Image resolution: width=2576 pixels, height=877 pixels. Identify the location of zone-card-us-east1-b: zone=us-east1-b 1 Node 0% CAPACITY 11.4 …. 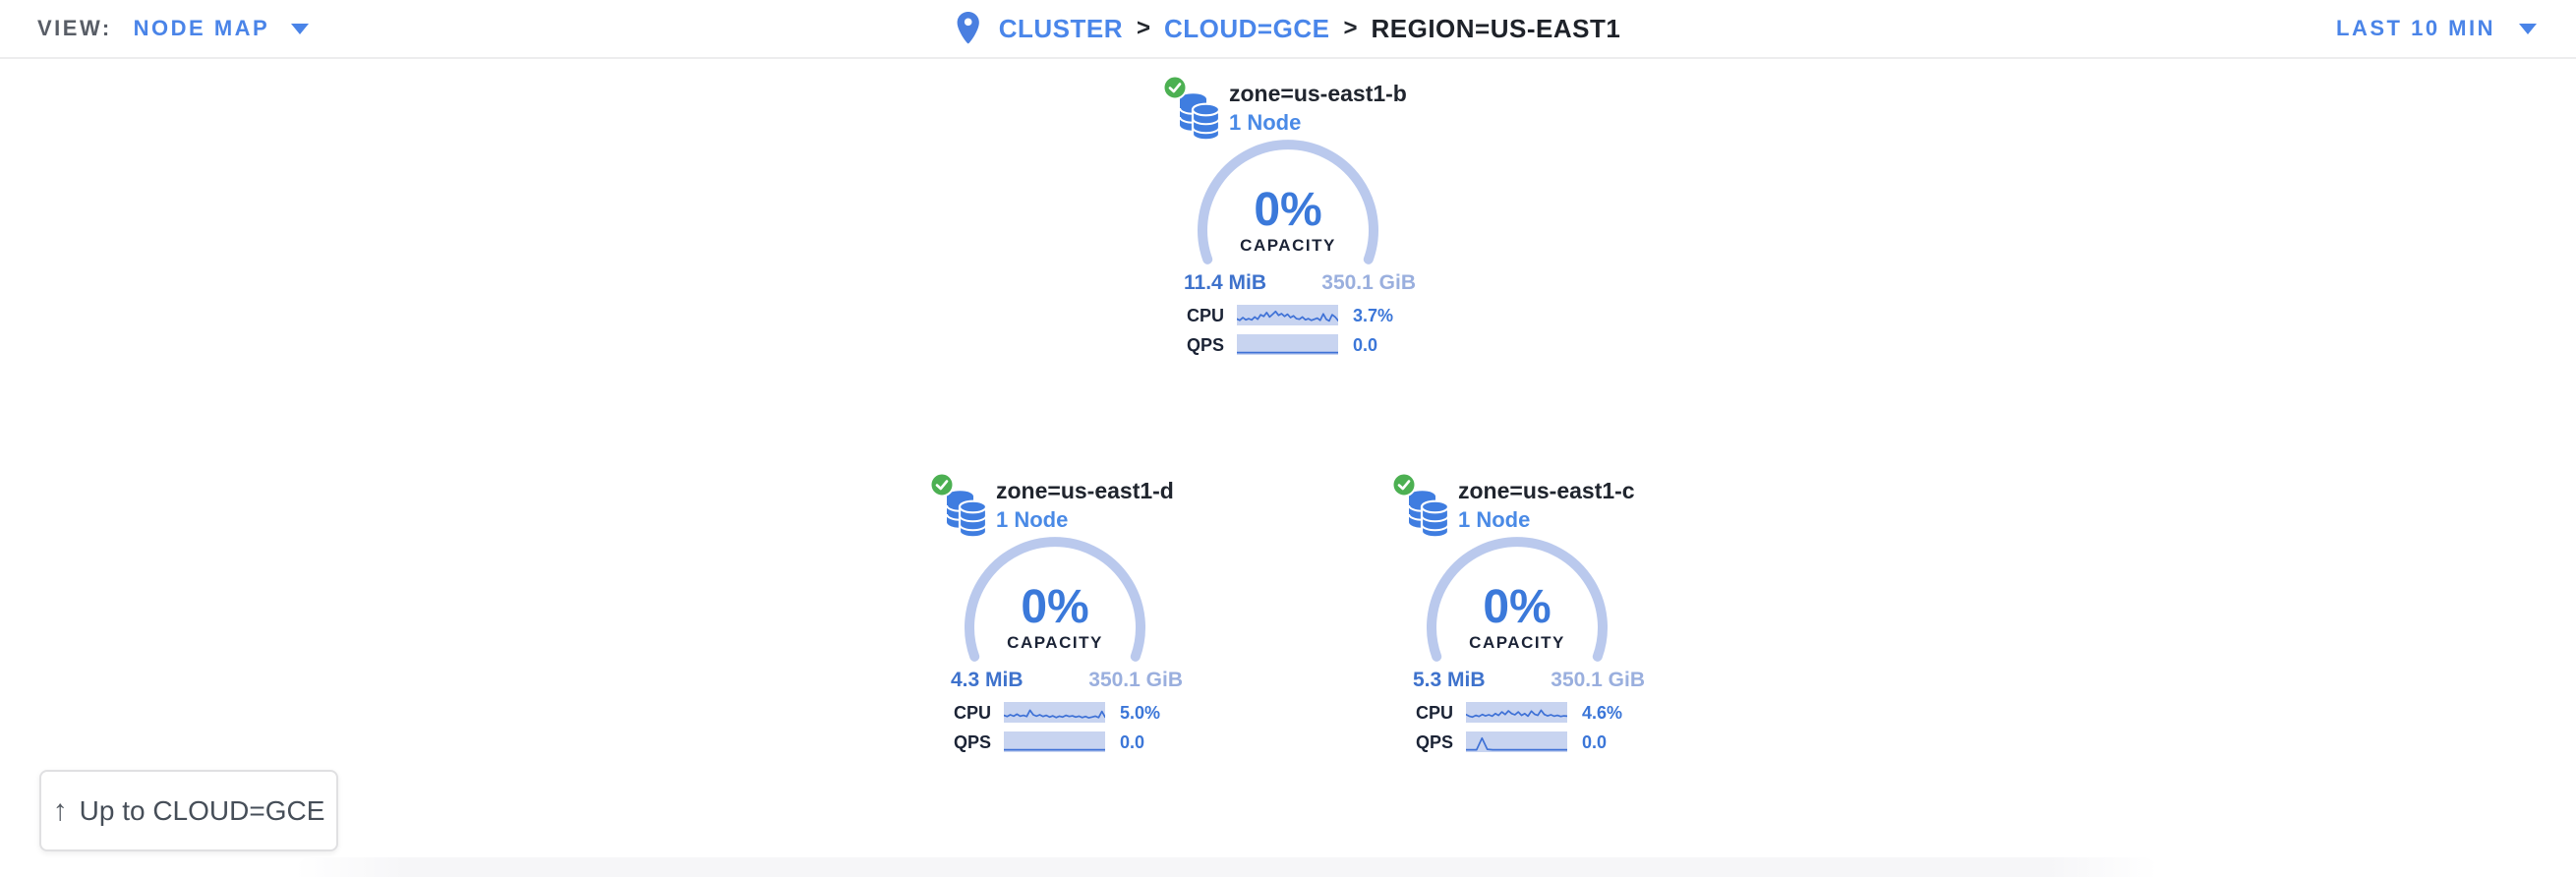
(1288, 215).